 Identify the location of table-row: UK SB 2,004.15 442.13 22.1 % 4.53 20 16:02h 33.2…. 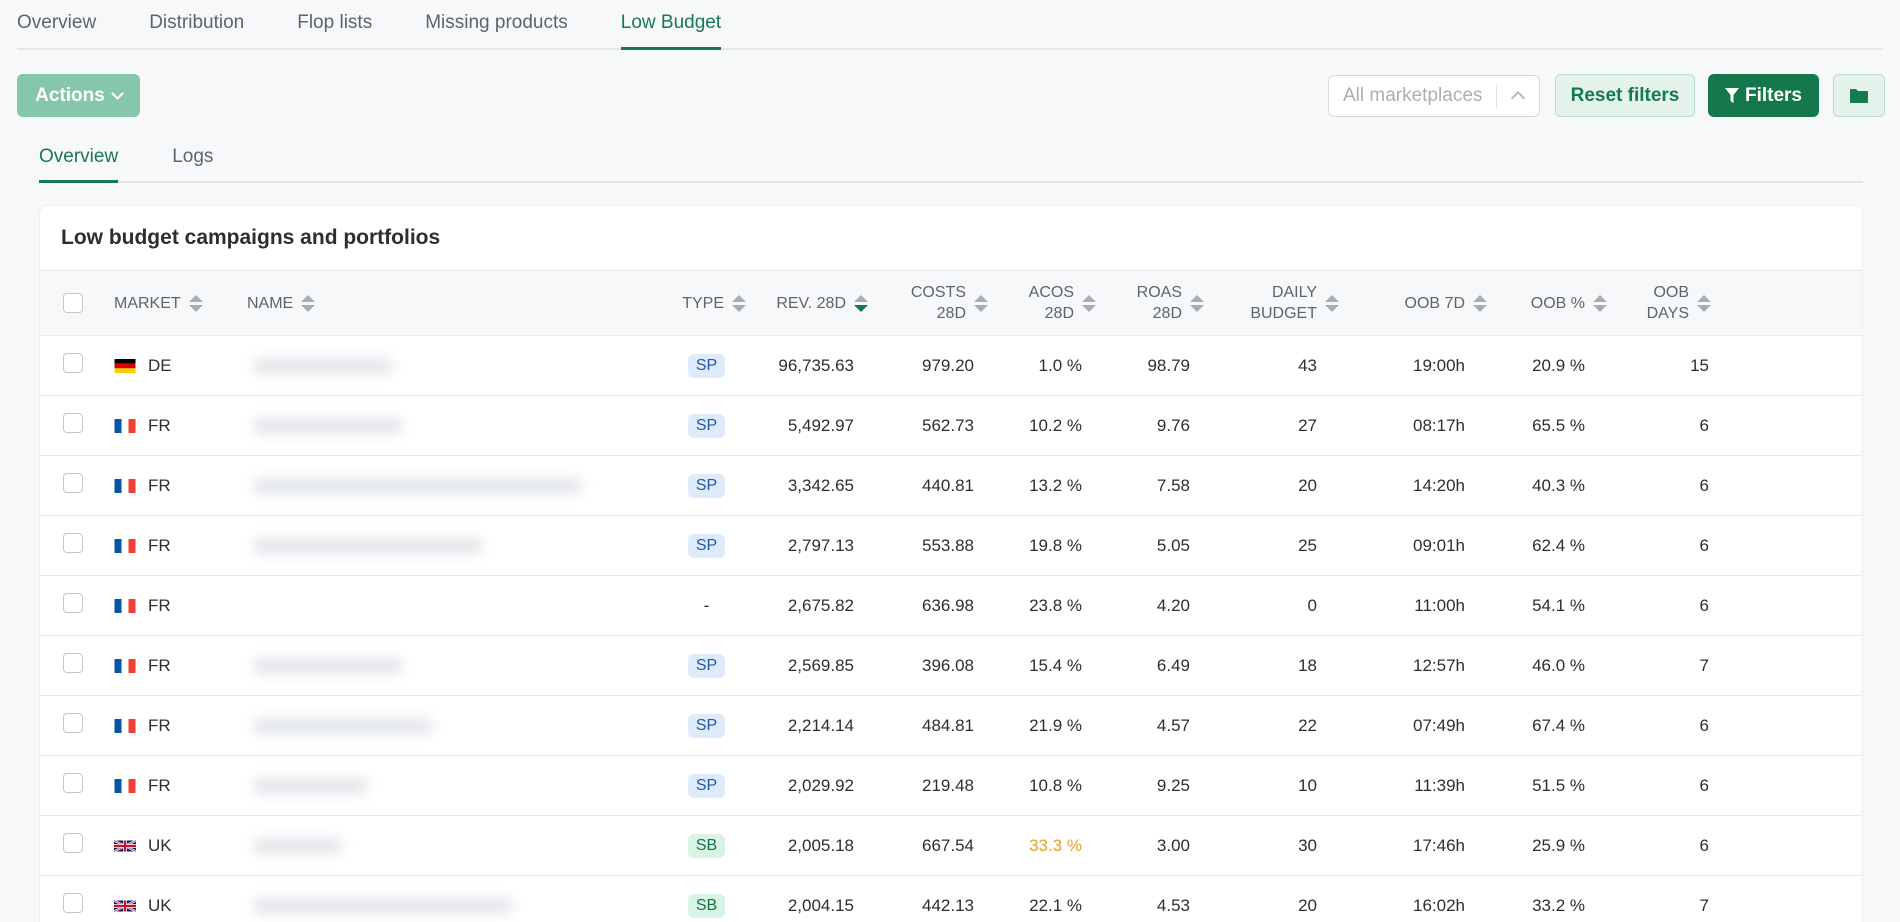
(951, 898).